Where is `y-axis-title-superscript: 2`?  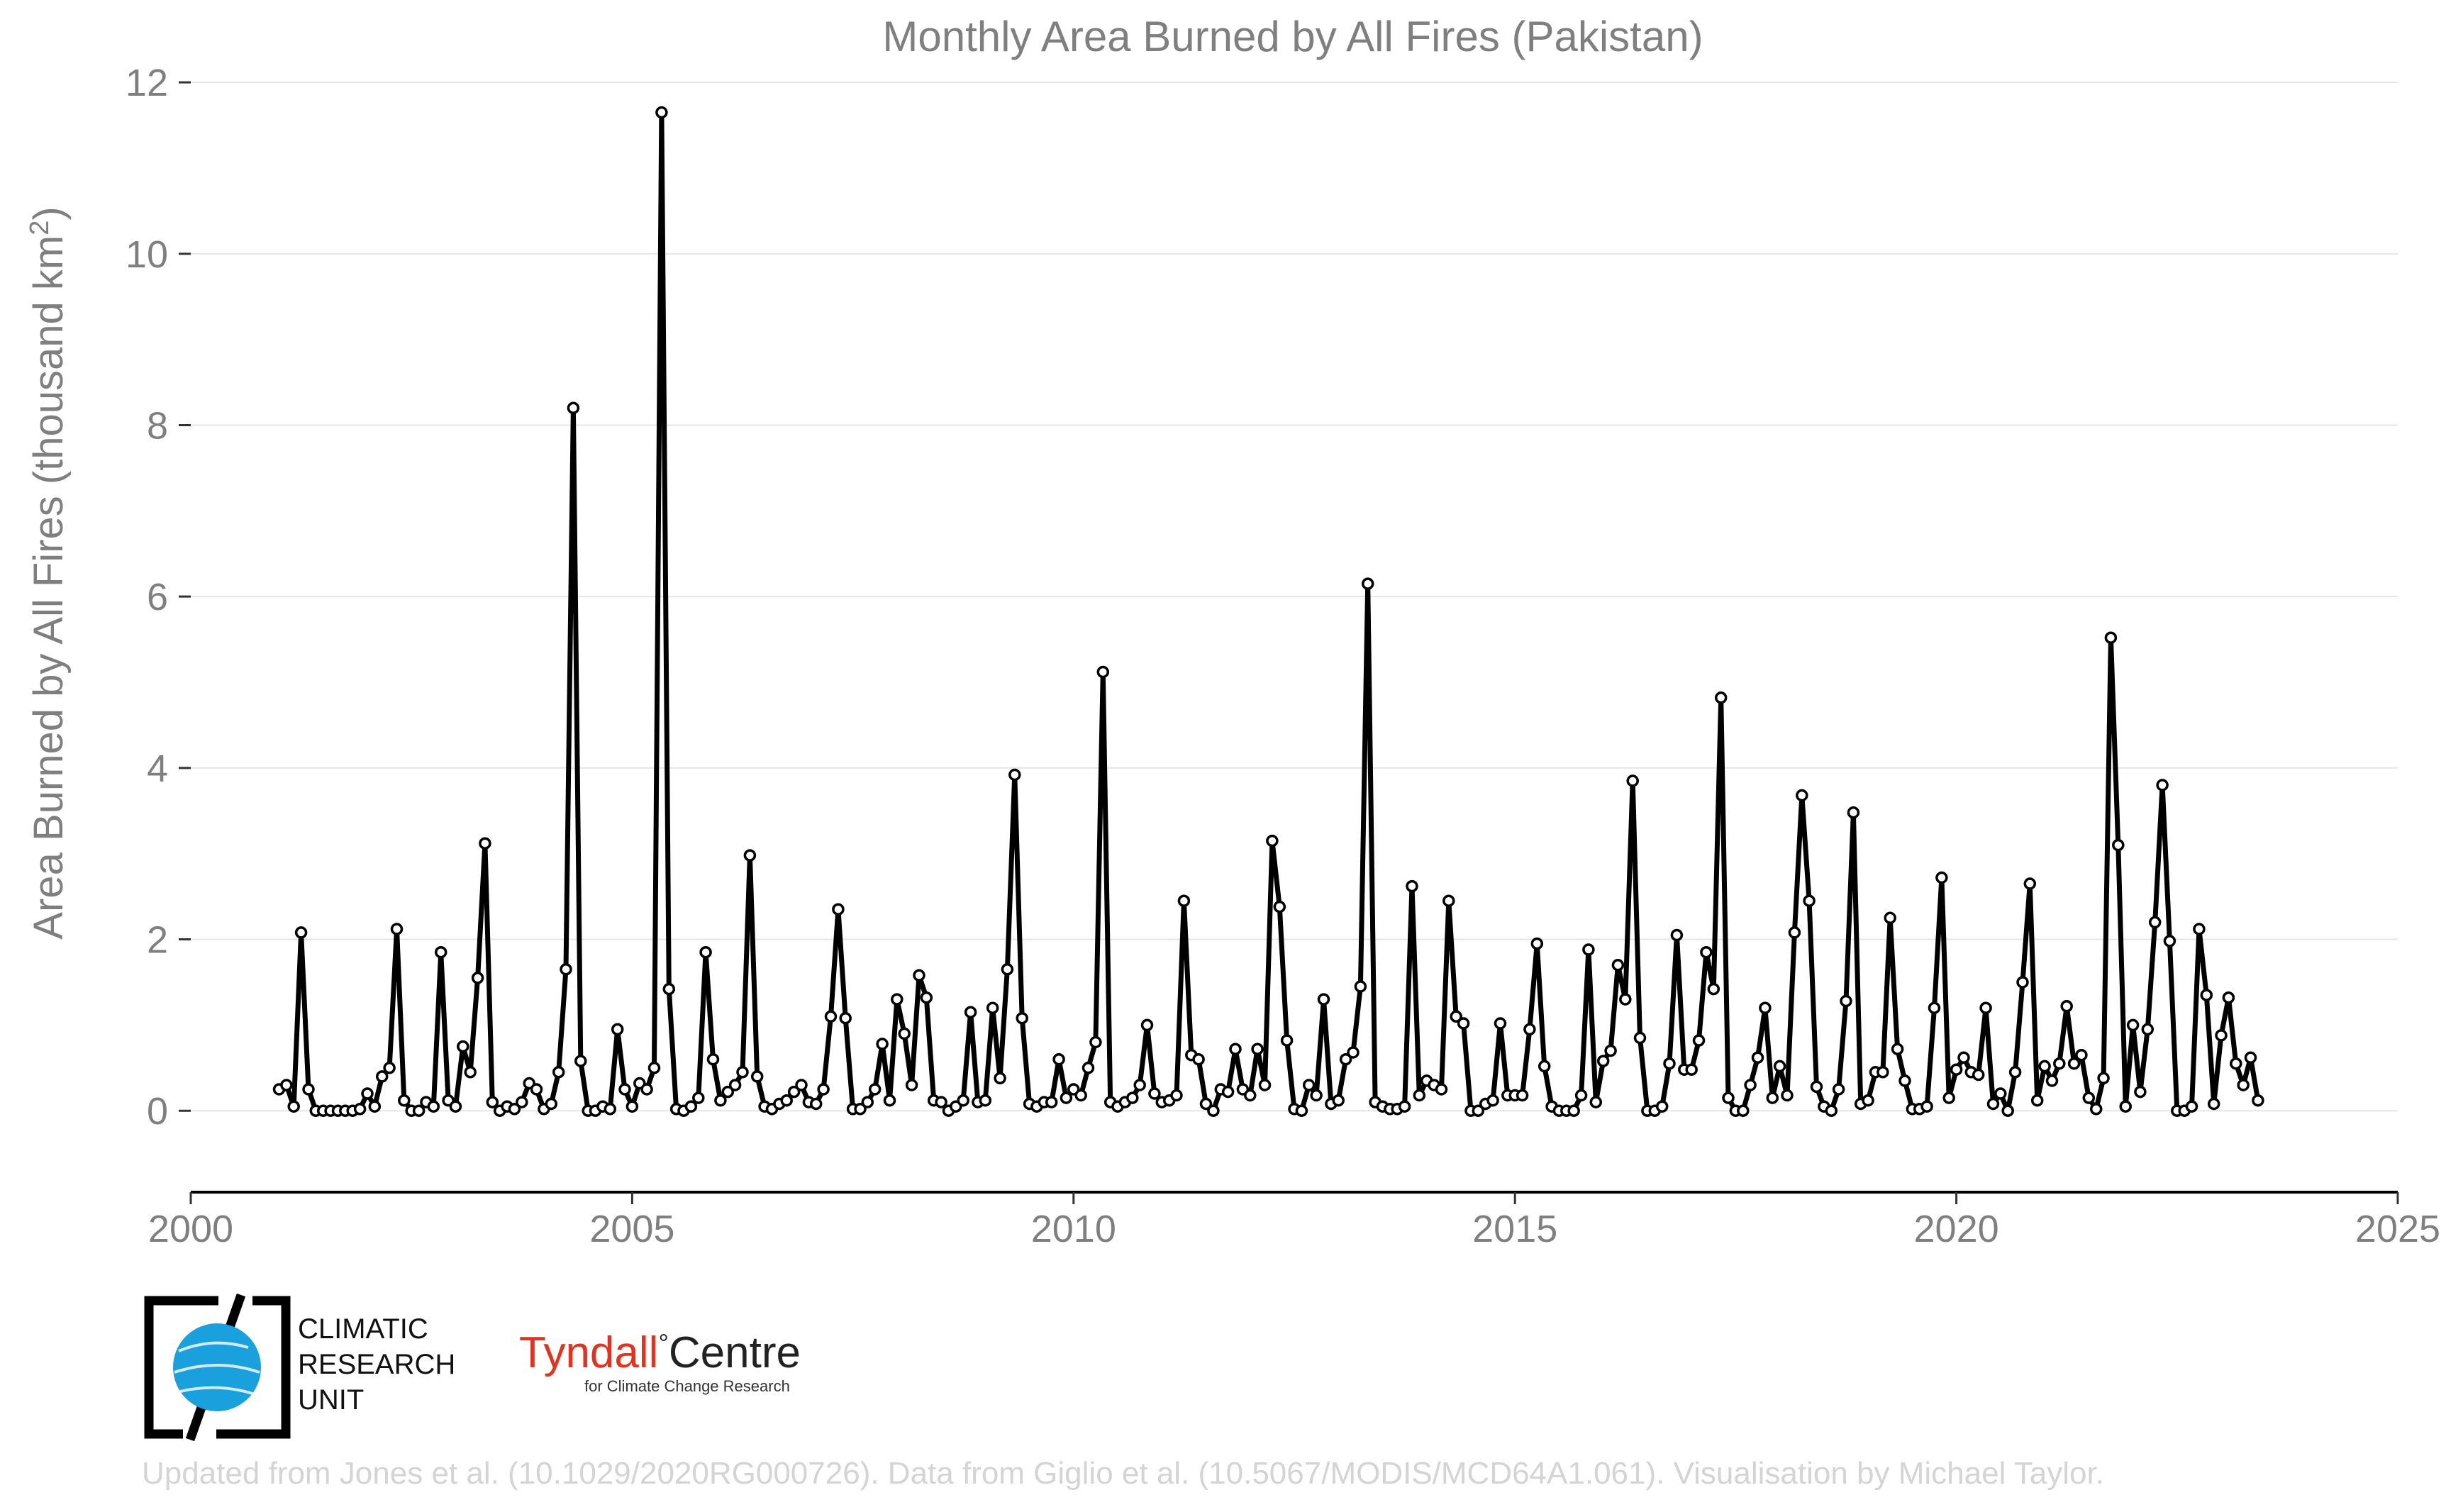 y-axis-title-superscript: 2 is located at coordinates (40, 228).